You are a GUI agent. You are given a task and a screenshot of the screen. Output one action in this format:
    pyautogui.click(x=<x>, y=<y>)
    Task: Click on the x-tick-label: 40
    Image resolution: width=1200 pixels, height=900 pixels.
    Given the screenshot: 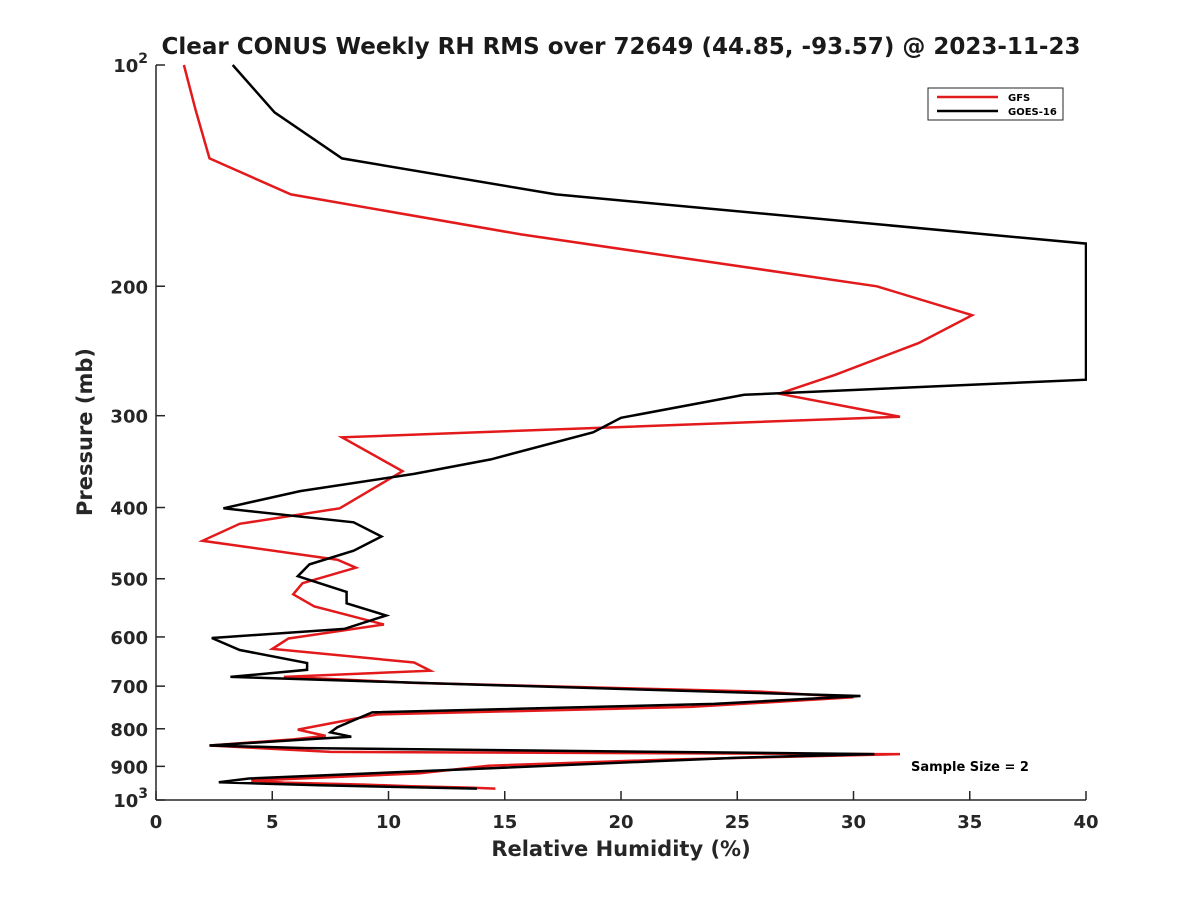 What is the action you would take?
    pyautogui.click(x=1085, y=822)
    